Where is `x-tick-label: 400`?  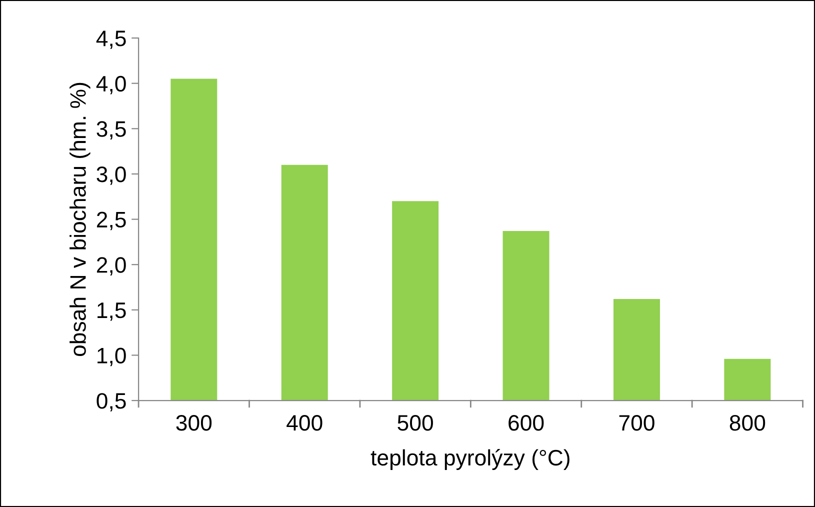
x-tick-label: 400 is located at coordinates (304, 423).